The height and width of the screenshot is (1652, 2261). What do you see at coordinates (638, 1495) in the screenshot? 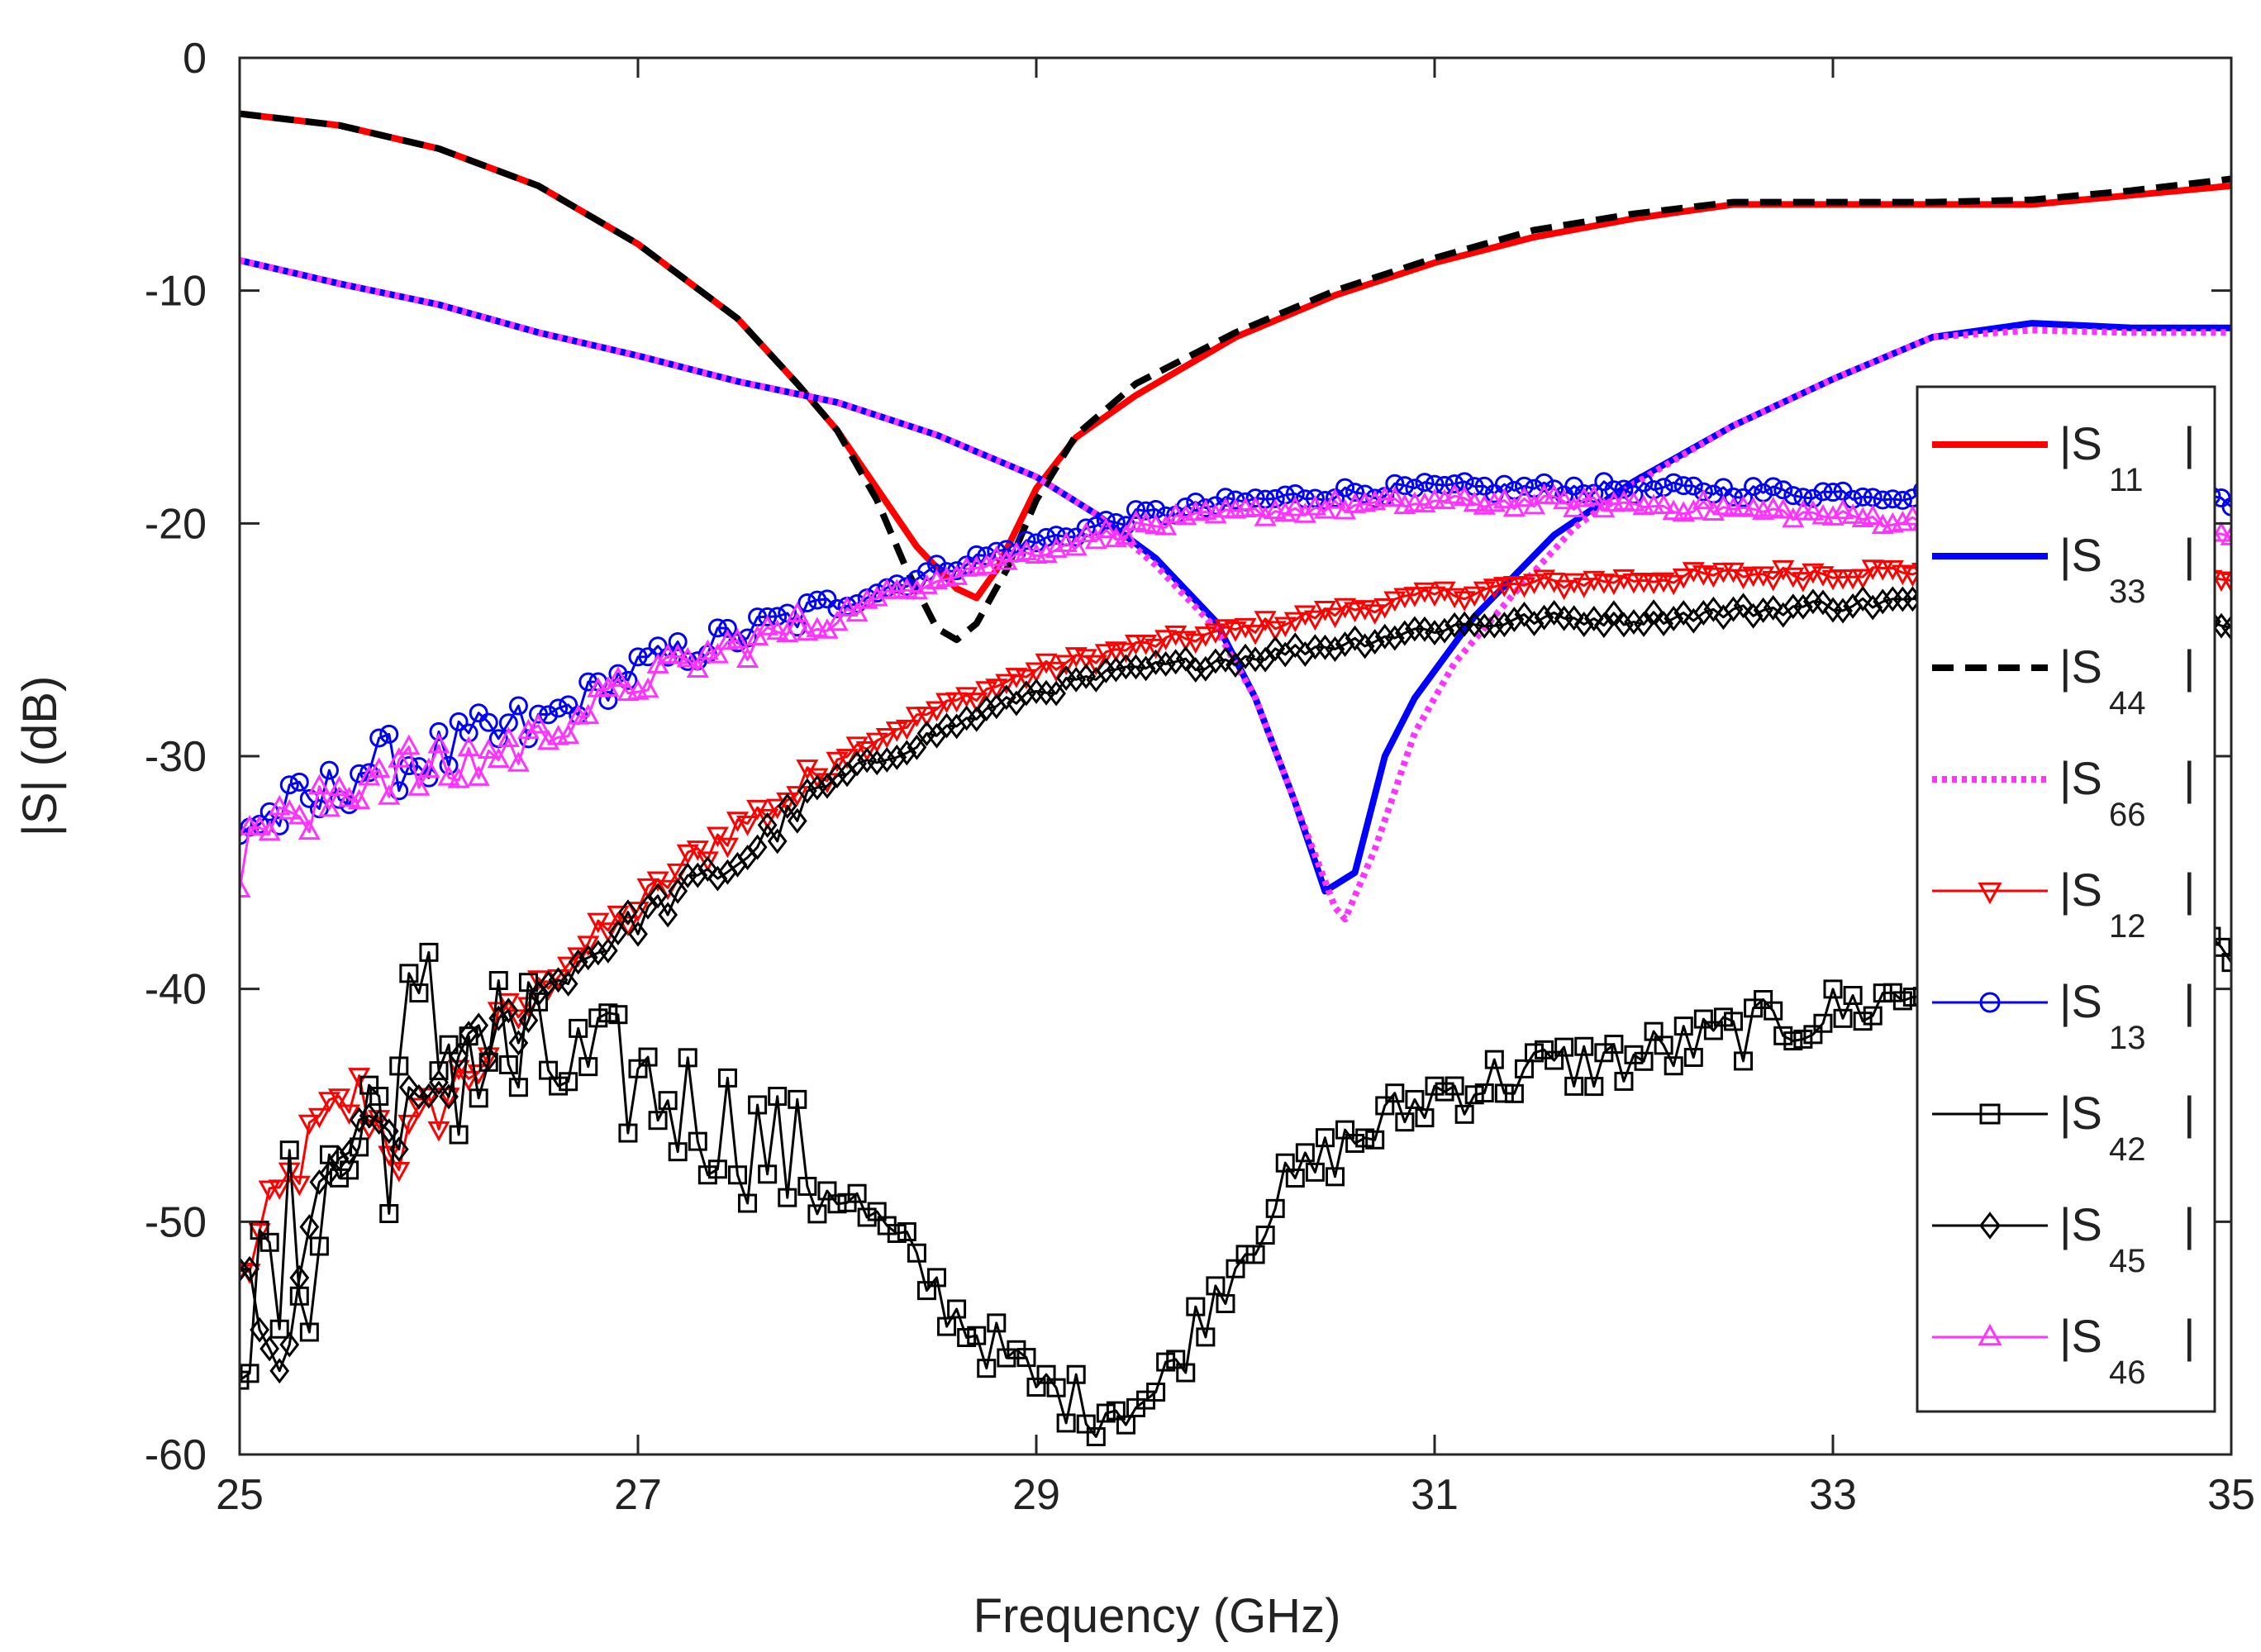
I see `x-tick-label: 27` at bounding box center [638, 1495].